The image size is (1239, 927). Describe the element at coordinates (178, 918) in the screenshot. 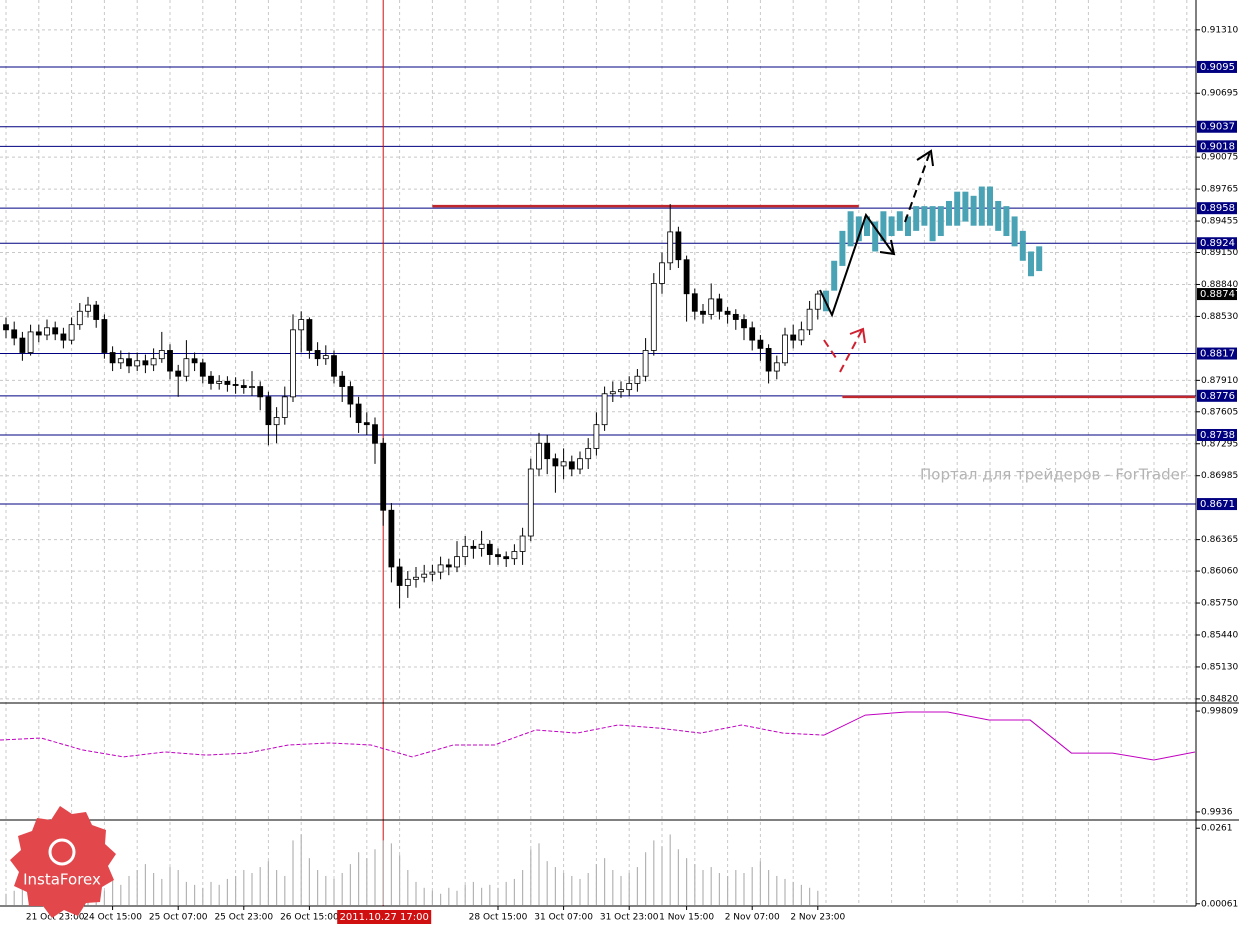

I see `x-tick-label: 25 Oct 07:00` at that location.